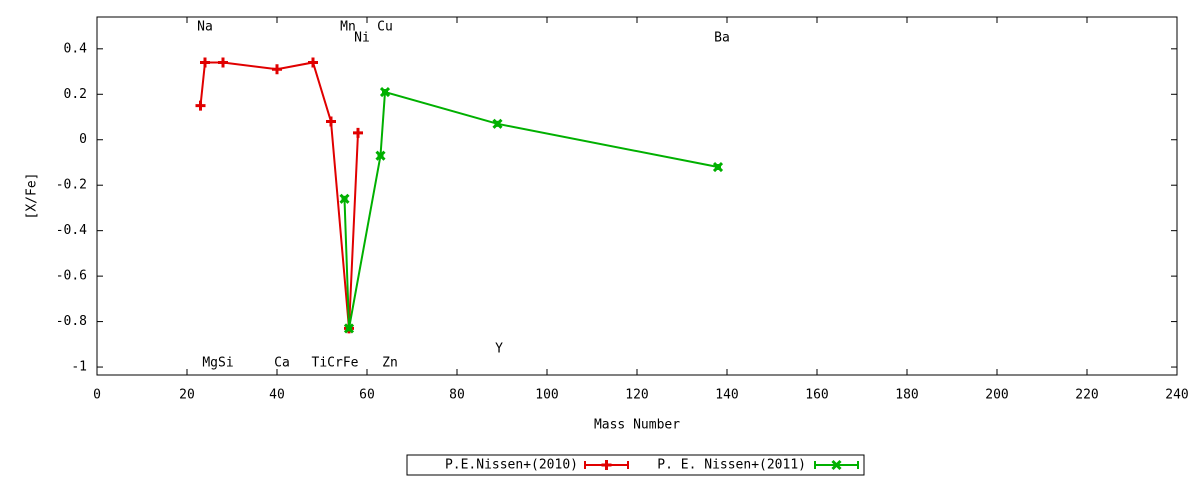  What do you see at coordinates (511, 465) in the screenshot?
I see `legend-label: P.E.Nissen+(2010)` at bounding box center [511, 465].